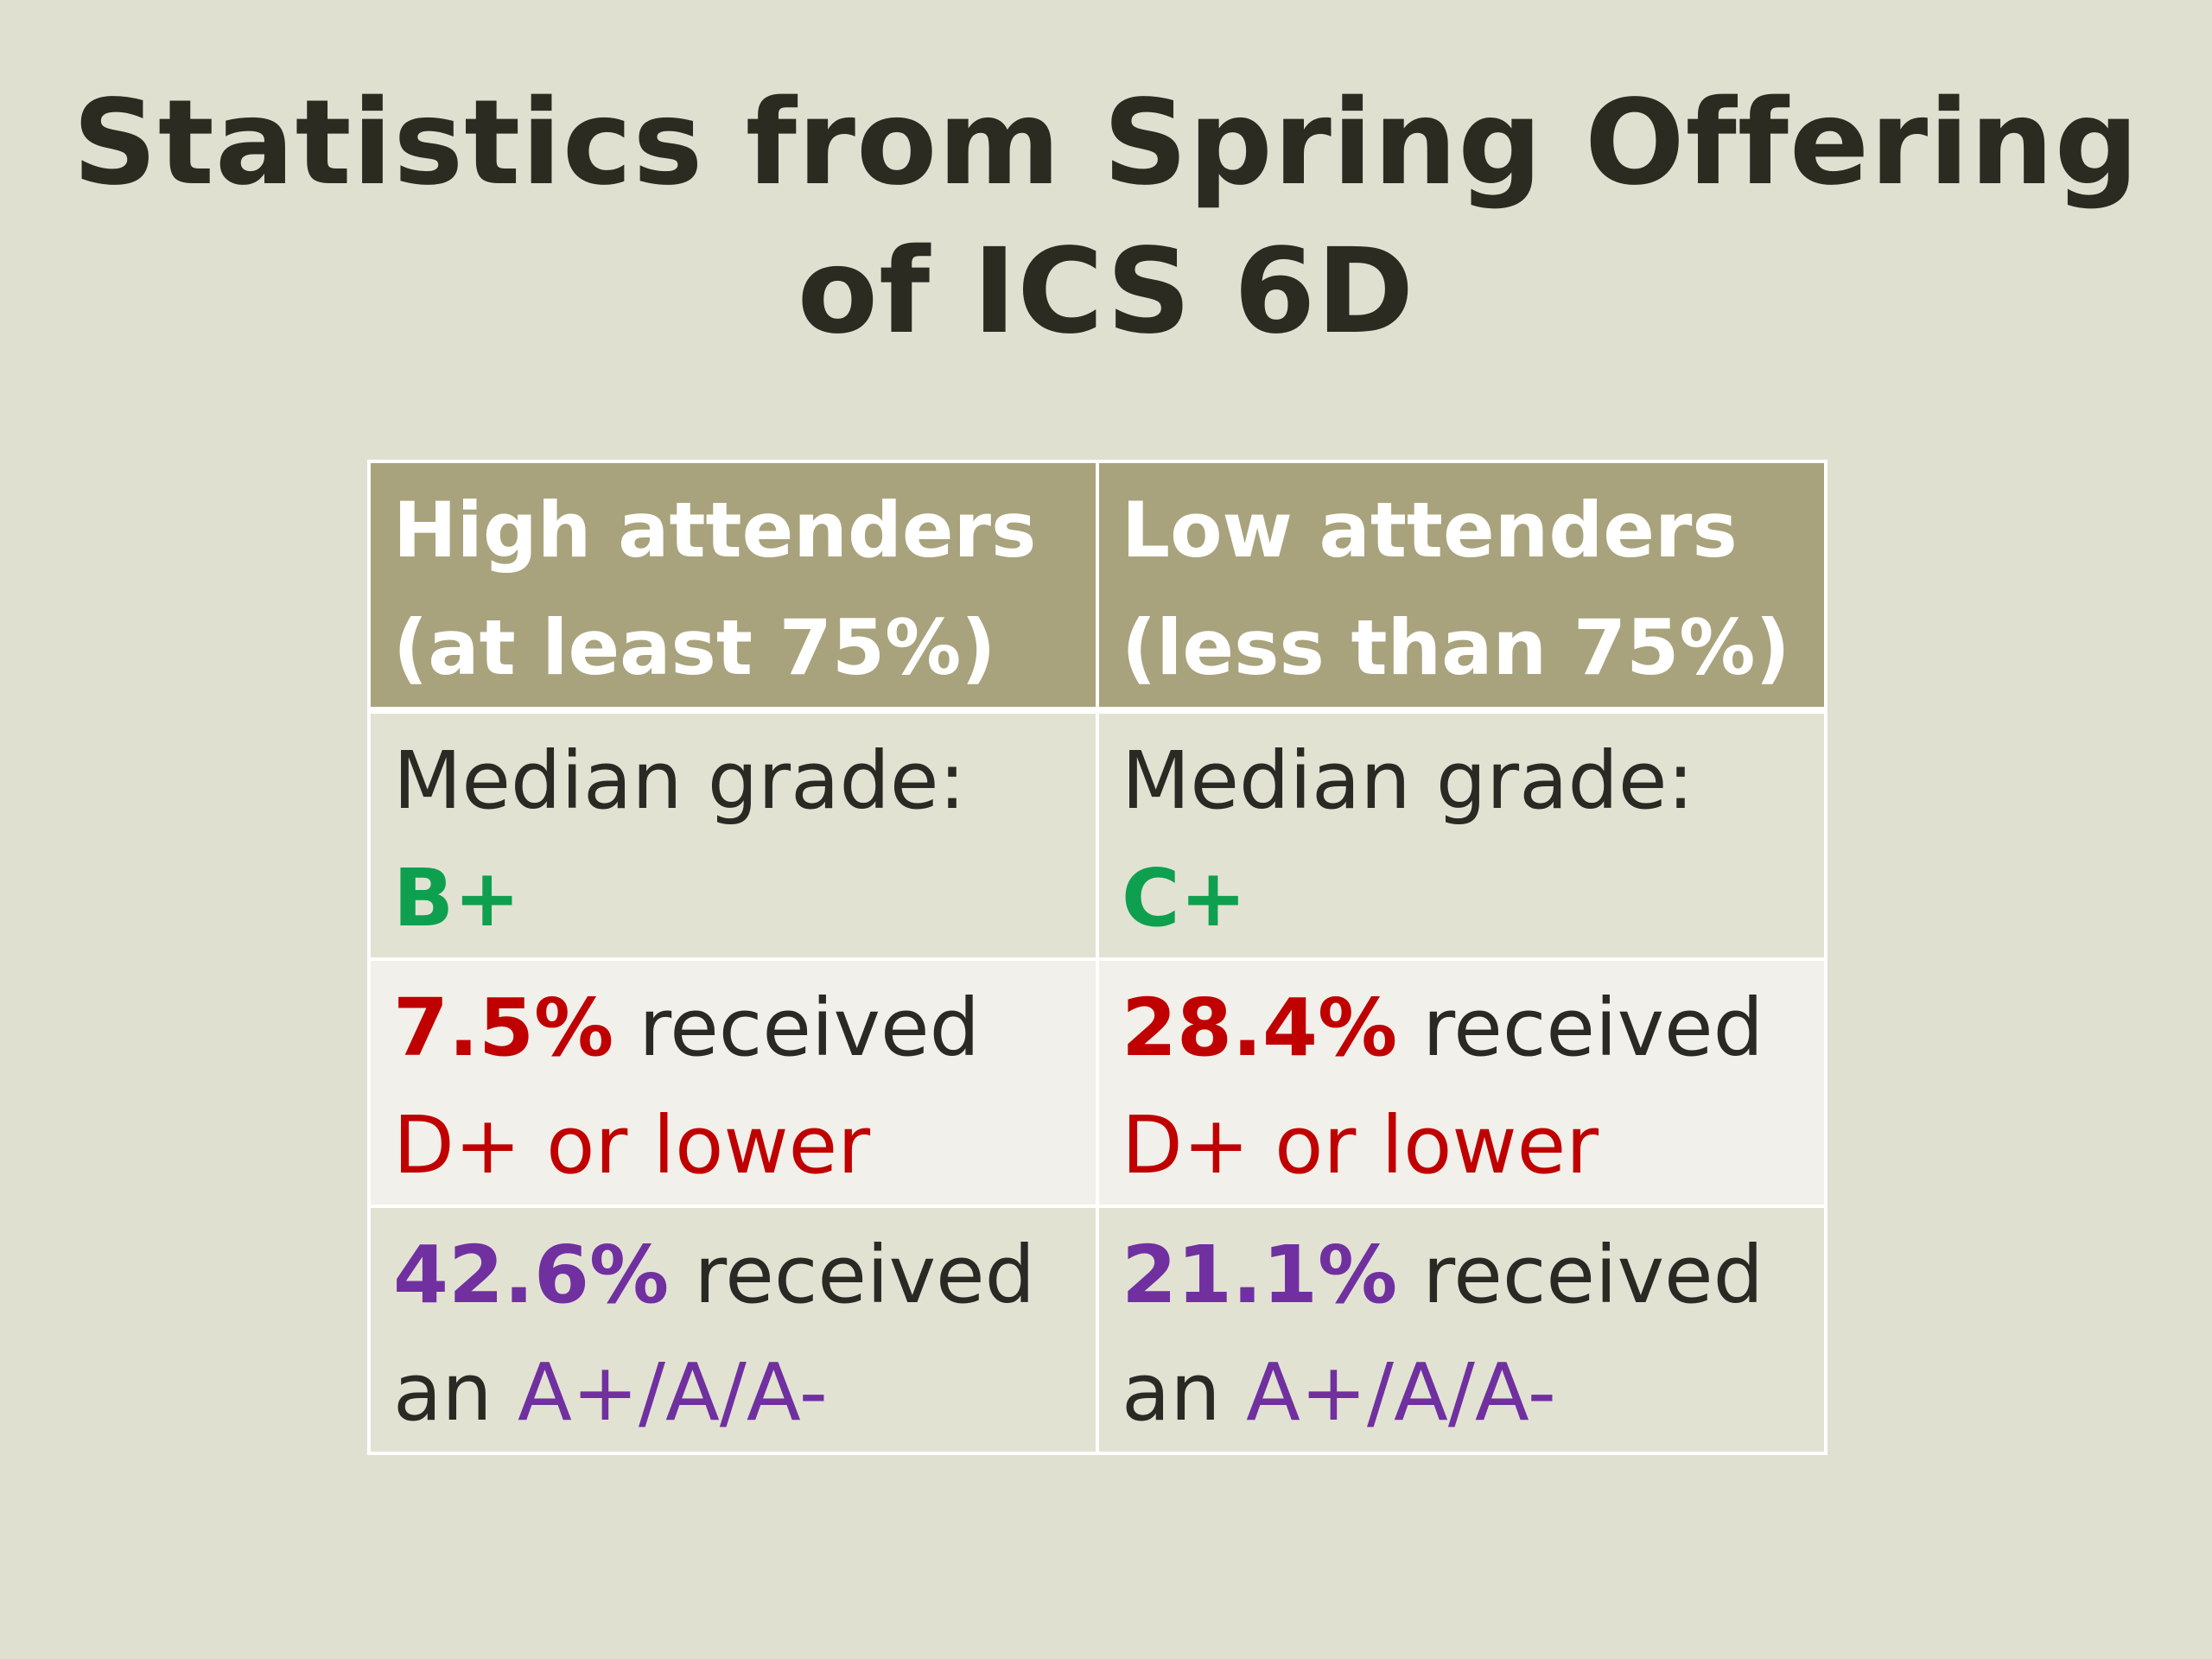  What do you see at coordinates (504, 1028) in the screenshot?
I see `low-grade-percent: 7.5%` at bounding box center [504, 1028].